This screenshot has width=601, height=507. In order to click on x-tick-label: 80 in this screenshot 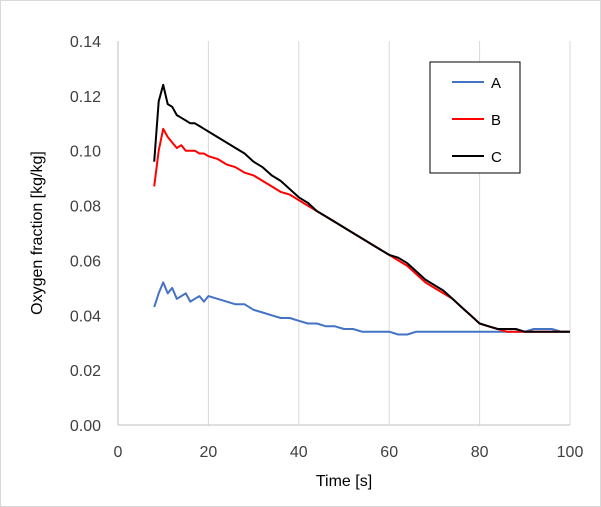, I will do `click(480, 452)`.